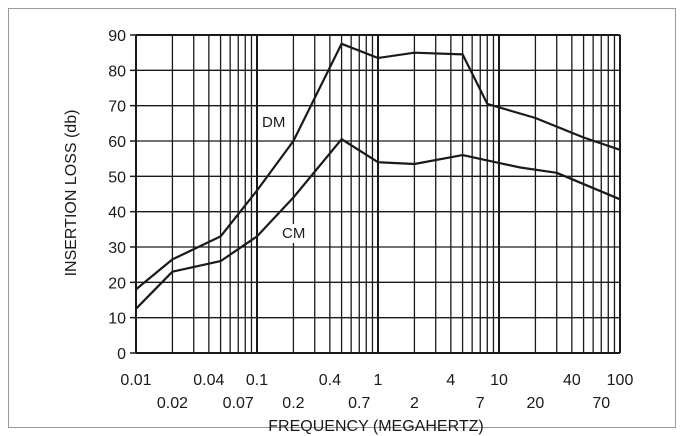  Describe the element at coordinates (359, 403) in the screenshot. I see `x-tick-label-secondary: 0.7` at that location.